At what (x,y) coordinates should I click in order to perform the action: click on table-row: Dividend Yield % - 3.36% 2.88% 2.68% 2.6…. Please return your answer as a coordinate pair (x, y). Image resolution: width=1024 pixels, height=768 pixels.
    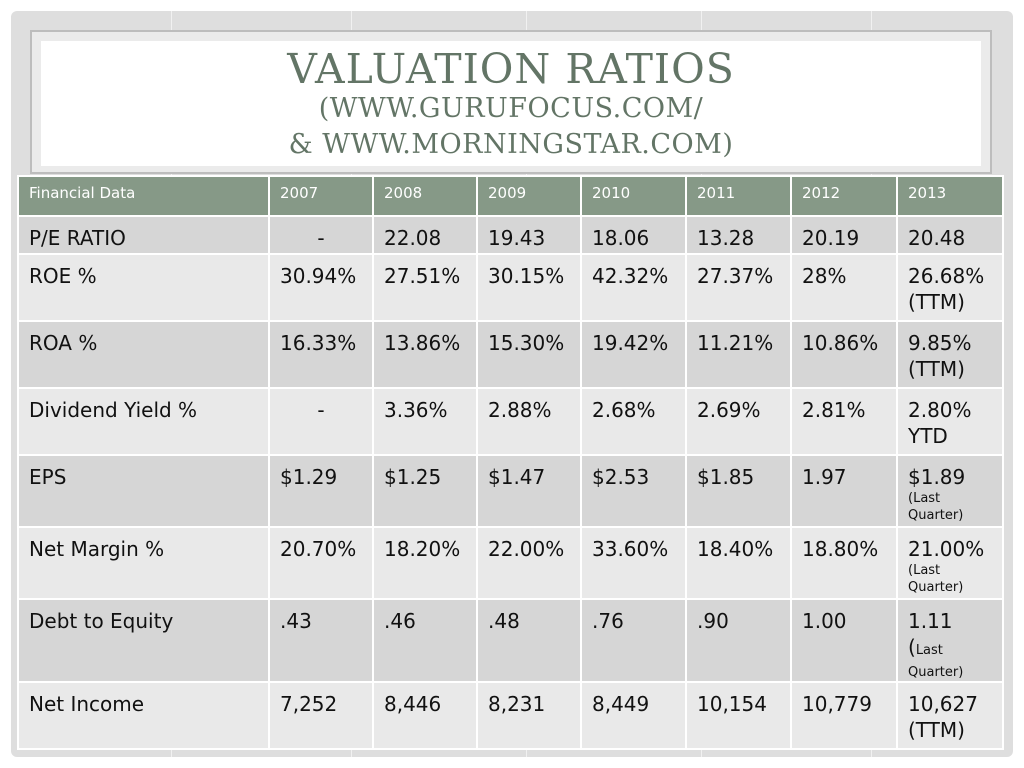
    Looking at the image, I should click on (510, 421).